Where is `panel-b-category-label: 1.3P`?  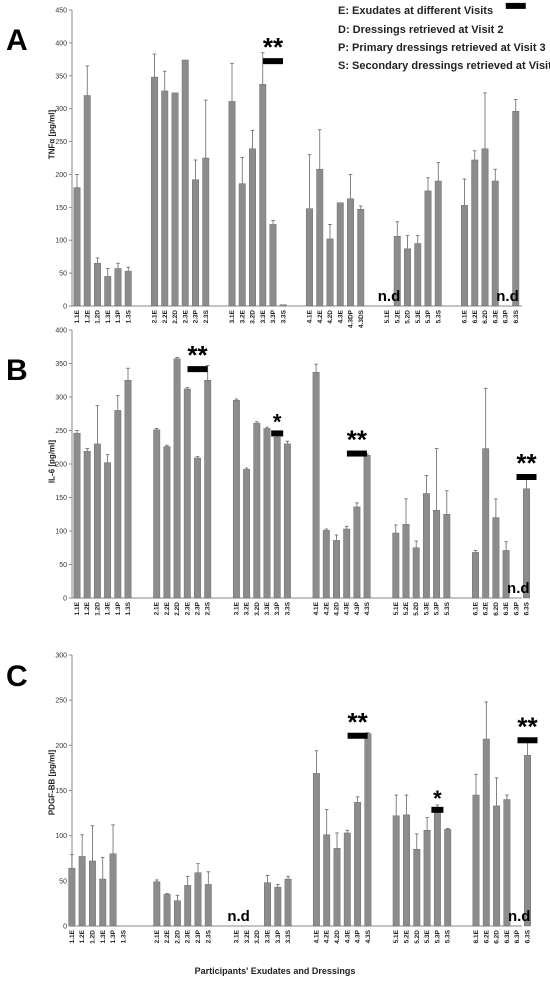
panel-b-category-label: 1.3P is located at coordinates (118, 608).